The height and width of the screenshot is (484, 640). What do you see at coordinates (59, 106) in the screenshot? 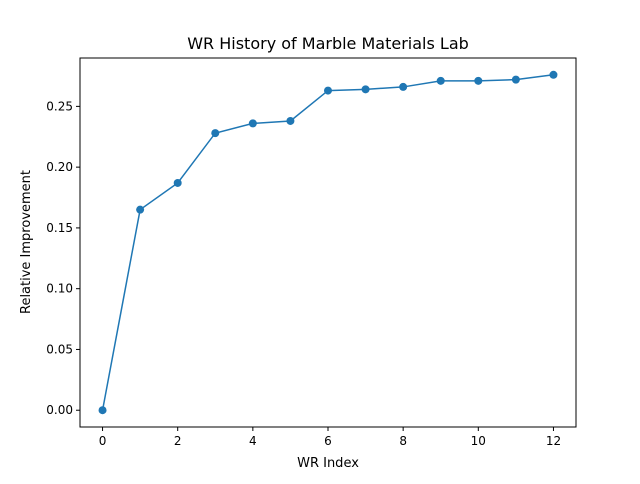
I see `y-tick-label: 0.25` at bounding box center [59, 106].